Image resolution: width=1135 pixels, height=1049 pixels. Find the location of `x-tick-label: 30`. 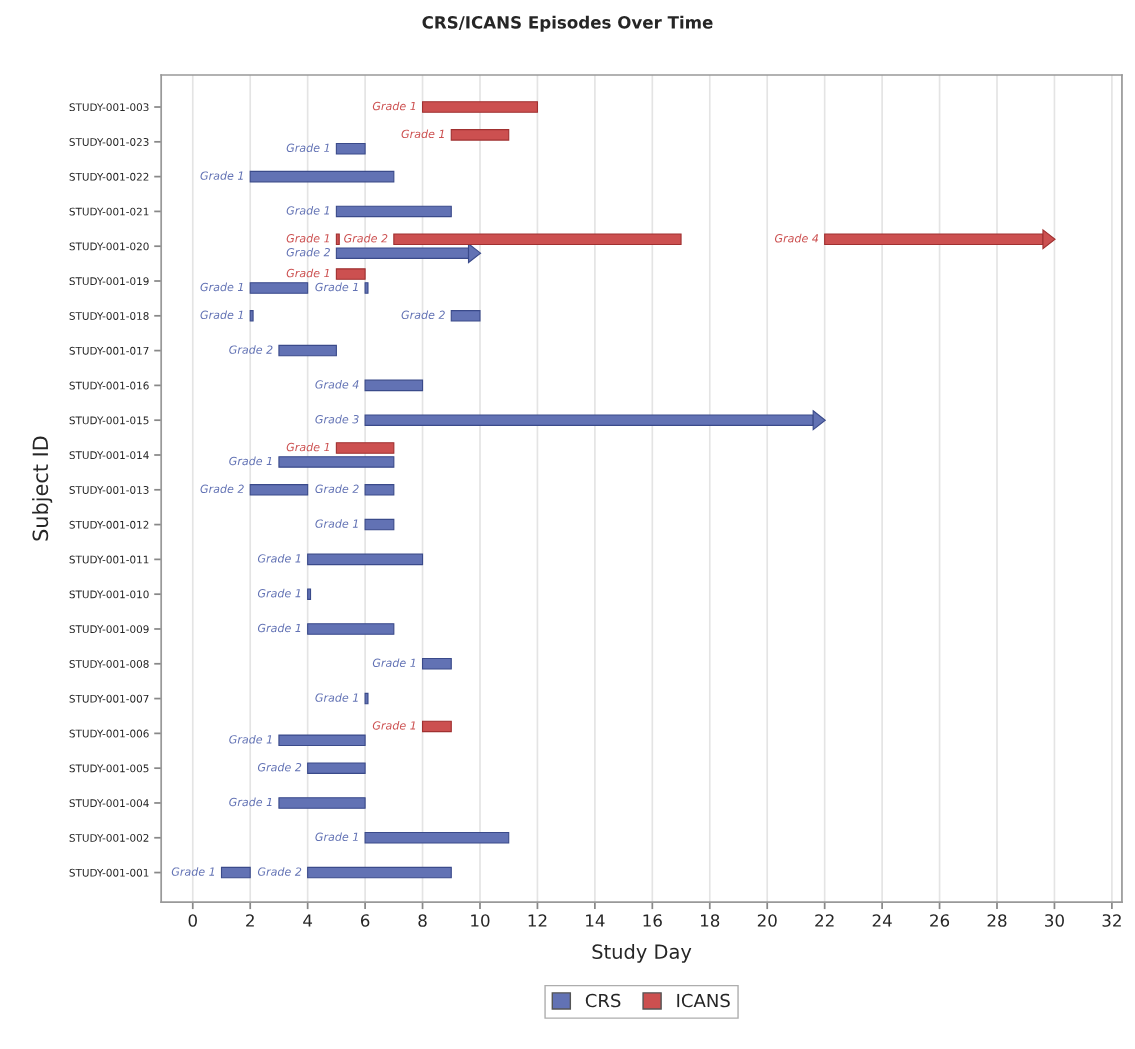

x-tick-label: 30 is located at coordinates (1054, 920).